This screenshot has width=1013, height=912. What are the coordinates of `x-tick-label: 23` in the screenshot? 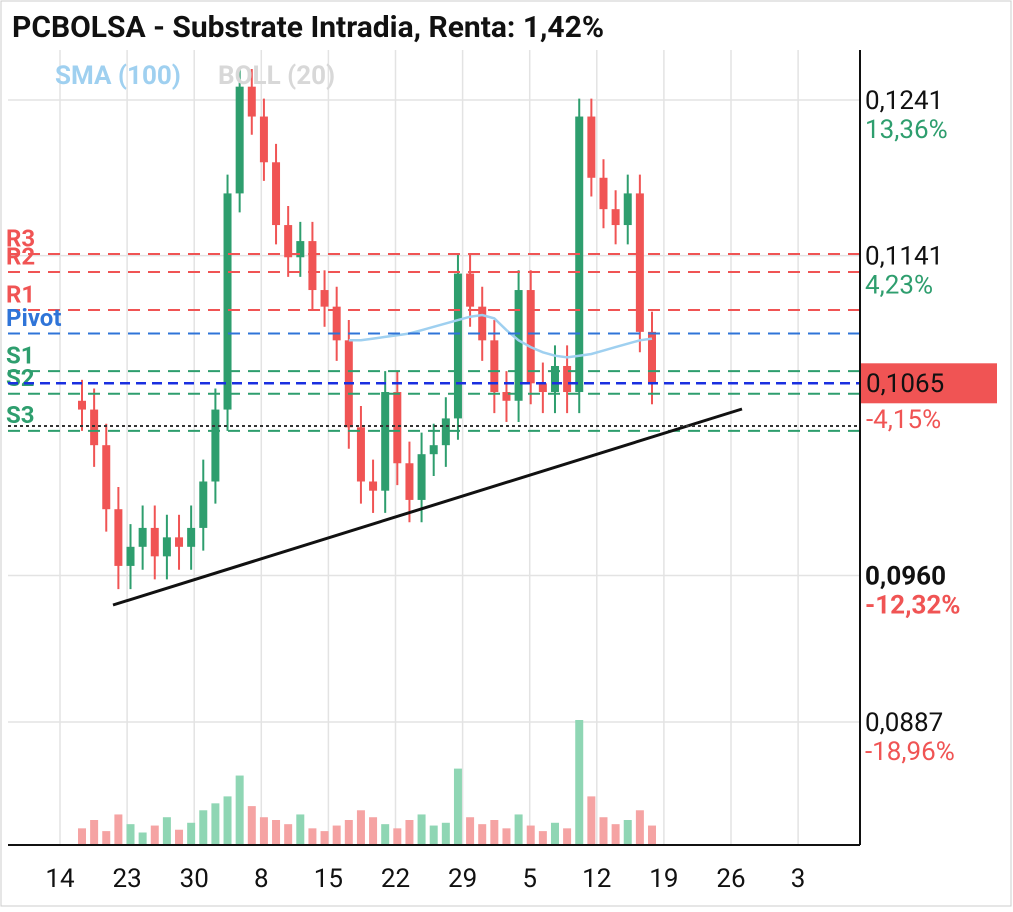 It's located at (126, 879).